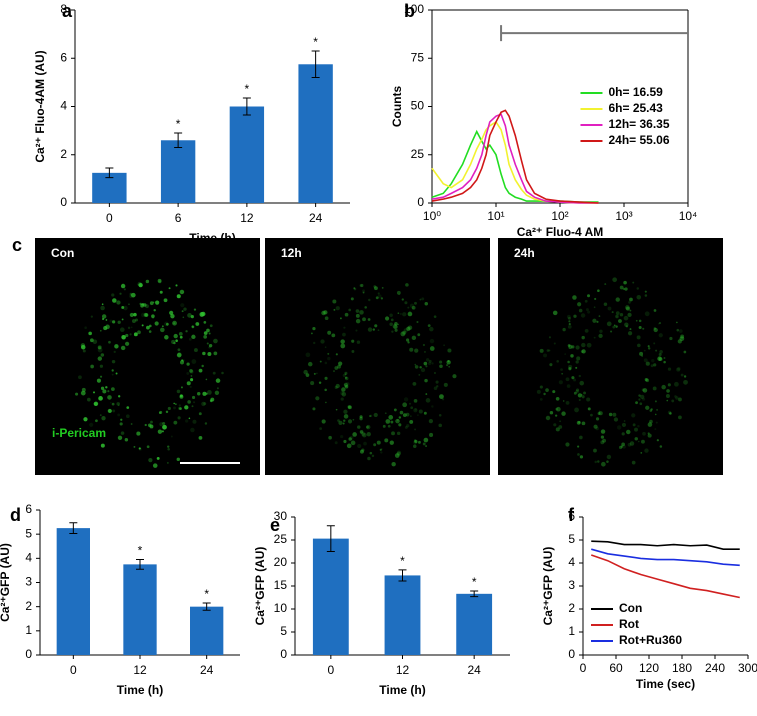 This screenshot has height=716, width=757. I want to click on error-bar, so click(474, 594).